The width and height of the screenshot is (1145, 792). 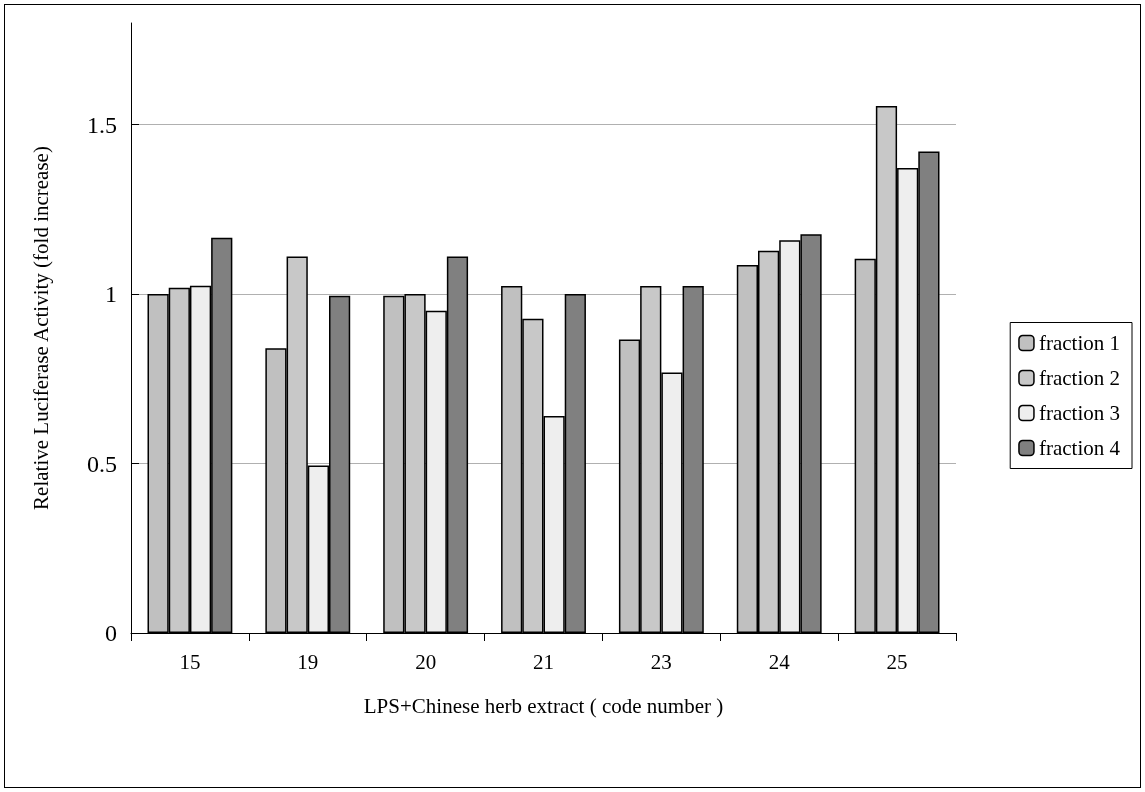 I want to click on y-tick-label: 1, so click(x=111, y=294).